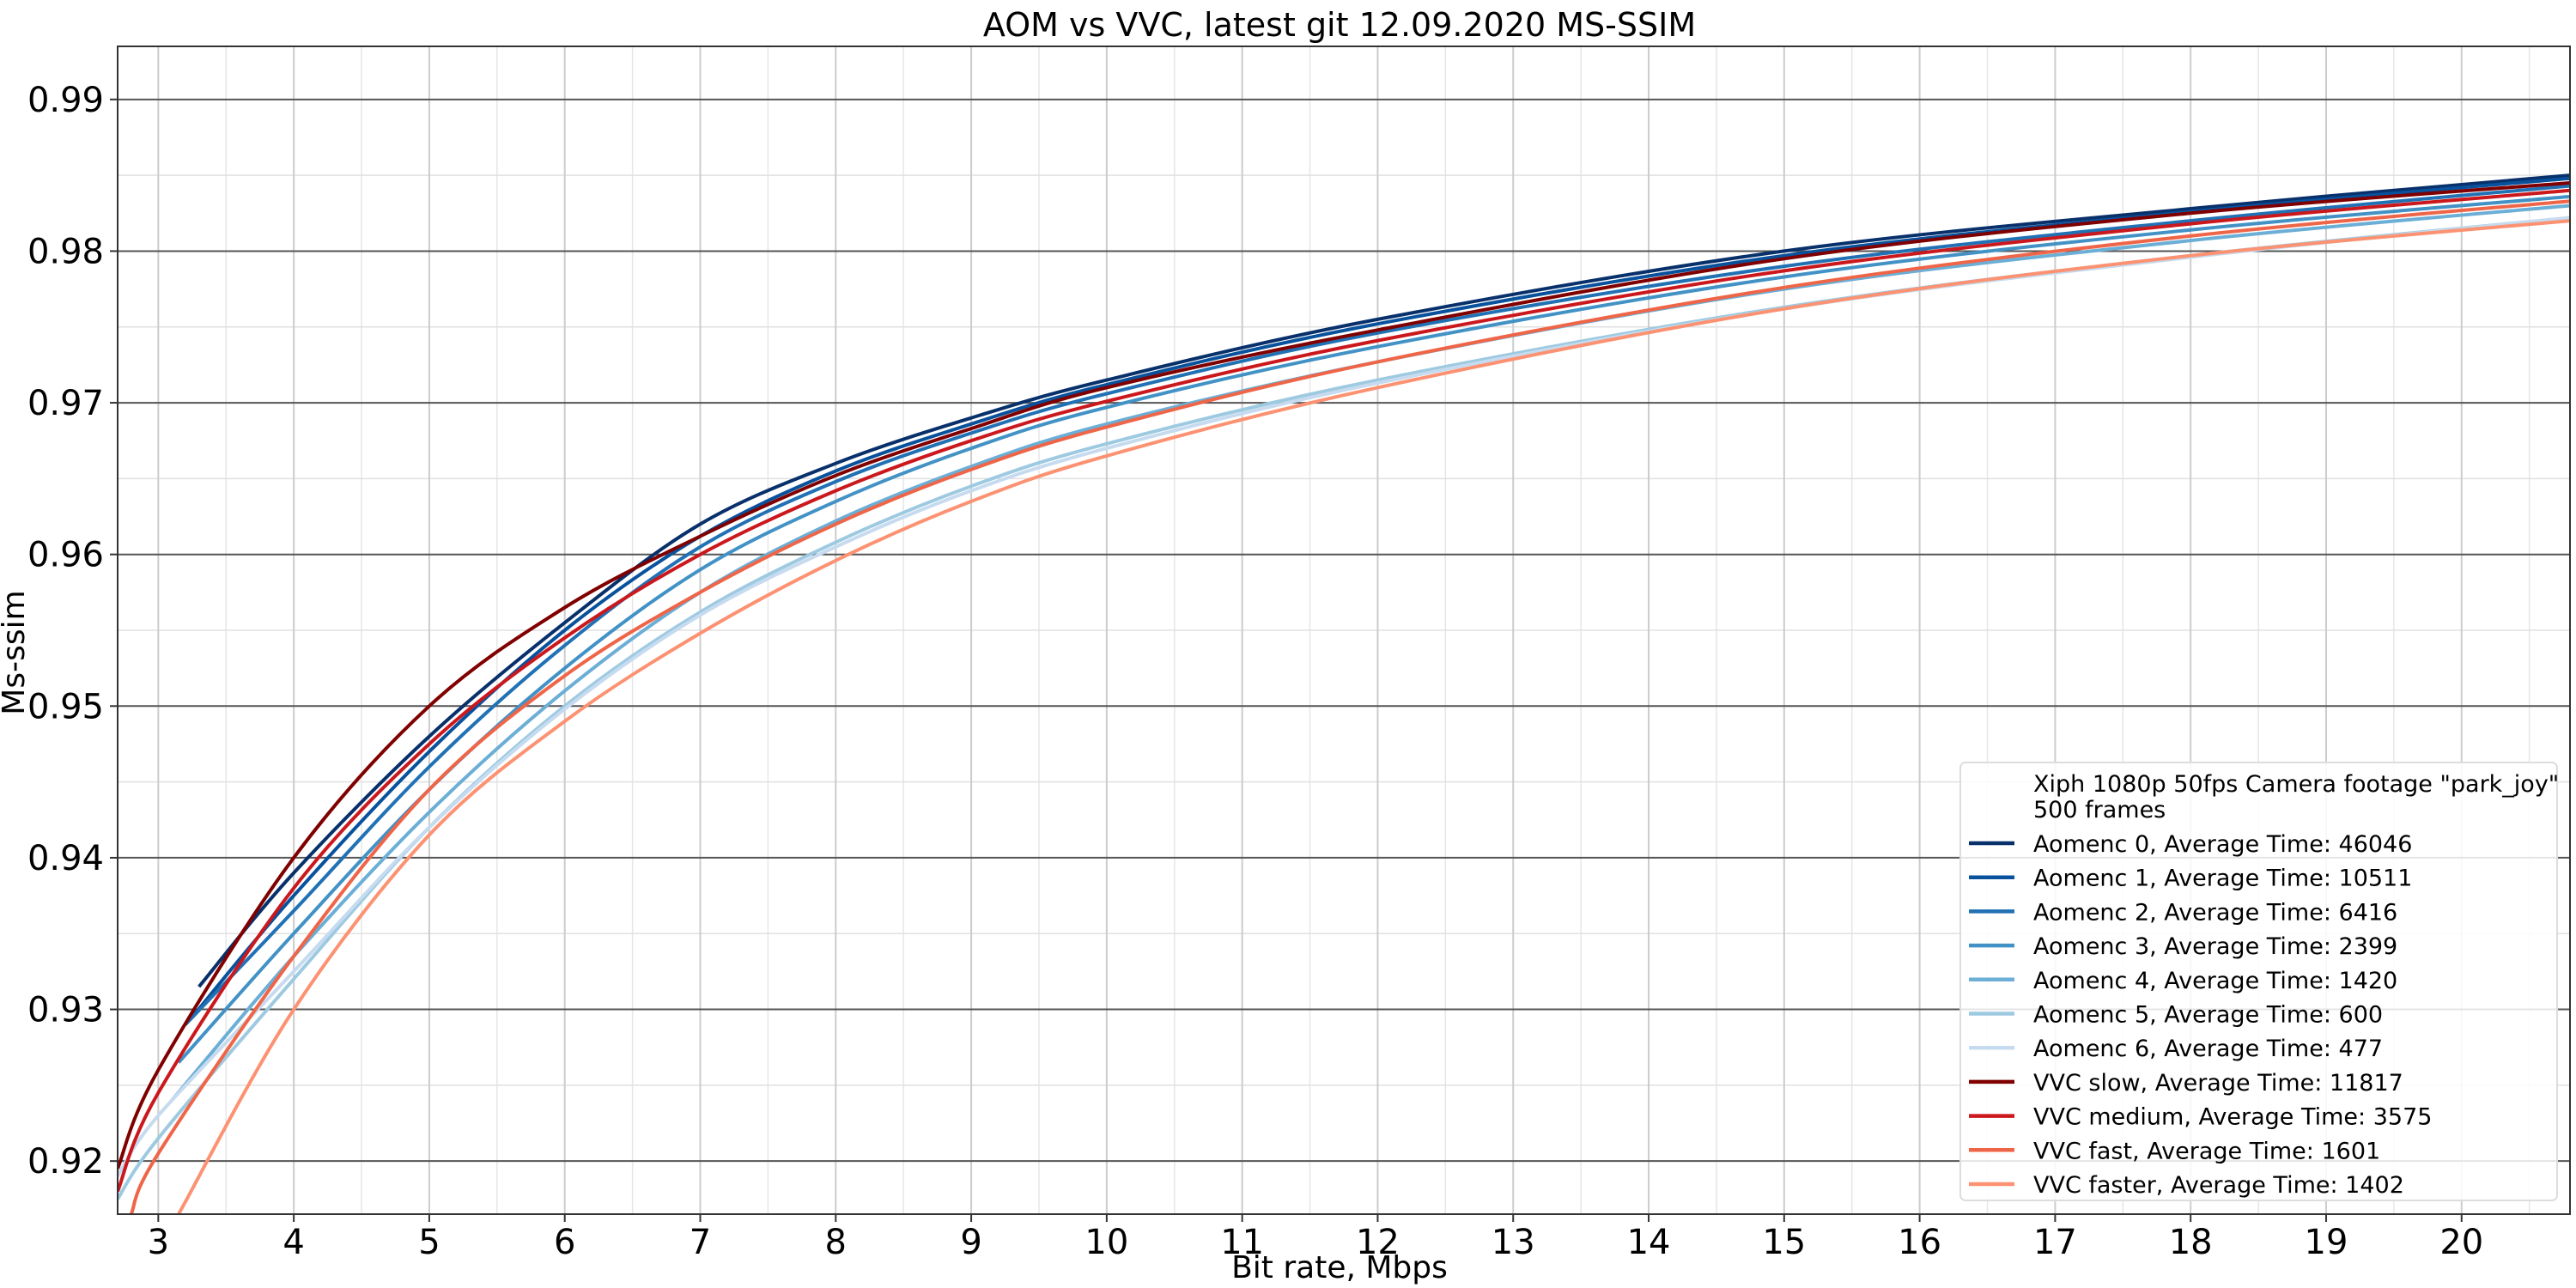 This screenshot has height=1288, width=2576. I want to click on y-tick-label: 0.94, so click(66, 858).